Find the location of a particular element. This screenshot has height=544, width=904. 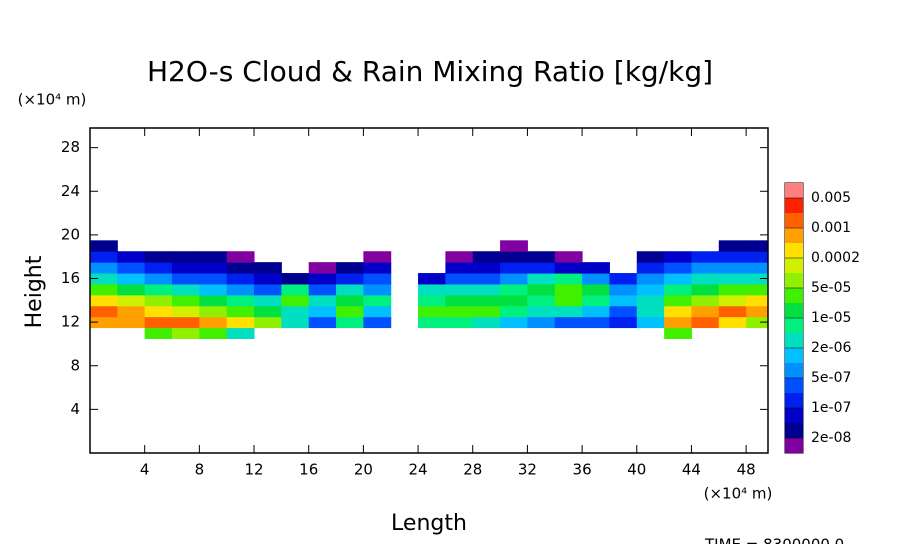

colorbar-label: 0.001 is located at coordinates (831, 228).